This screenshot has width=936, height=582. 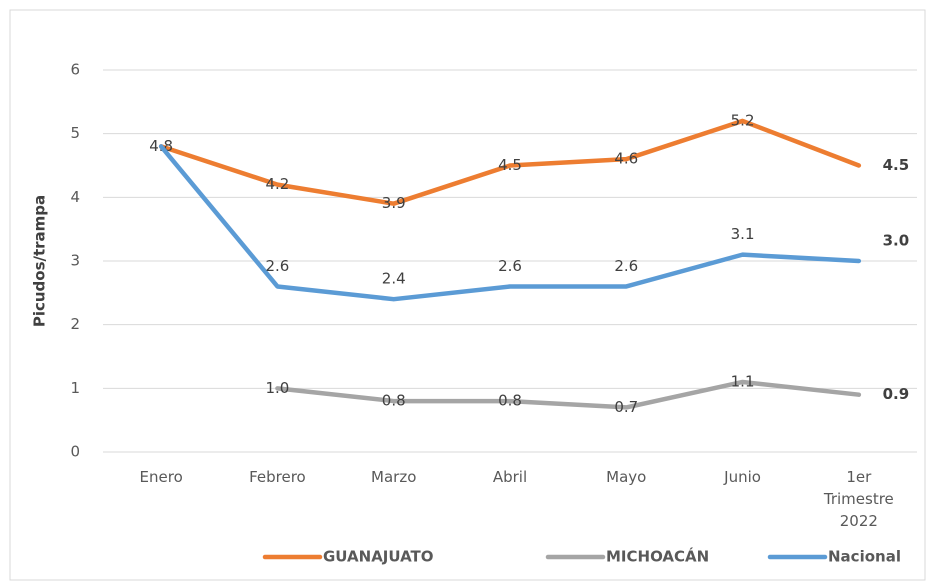 I want to click on data-label: 1.0, so click(x=277, y=388).